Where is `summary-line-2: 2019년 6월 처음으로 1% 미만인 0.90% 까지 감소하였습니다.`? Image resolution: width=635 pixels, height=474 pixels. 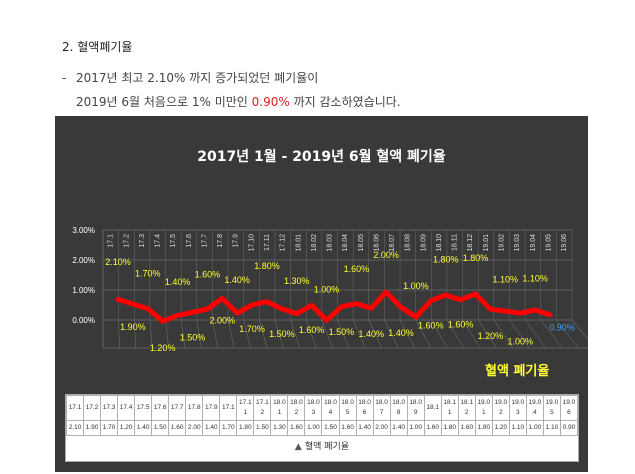 summary-line-2: 2019년 6월 처음으로 1% 미만인 0.90% 까지 감소하였습니다. is located at coordinates (238, 102).